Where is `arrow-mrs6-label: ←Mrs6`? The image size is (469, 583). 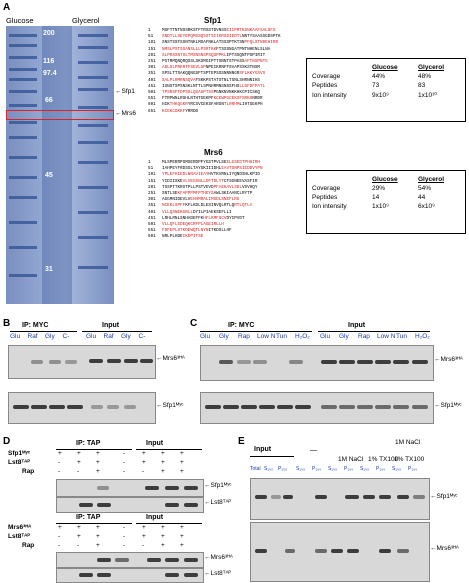
arrow-mrs6-label: ←Mrs6 is located at coordinates (125, 113).